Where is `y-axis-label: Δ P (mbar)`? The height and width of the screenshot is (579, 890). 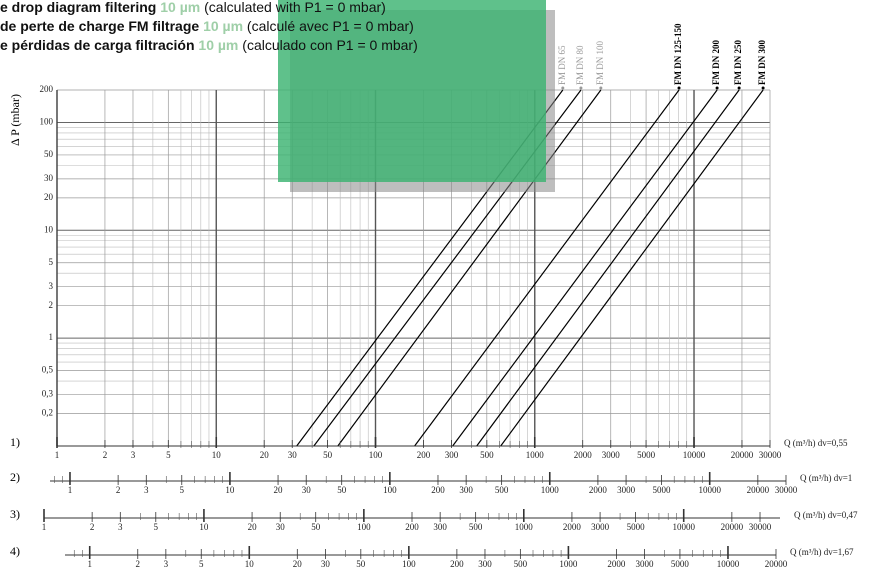
y-axis-label: Δ P (mbar) is located at coordinates (15, 120).